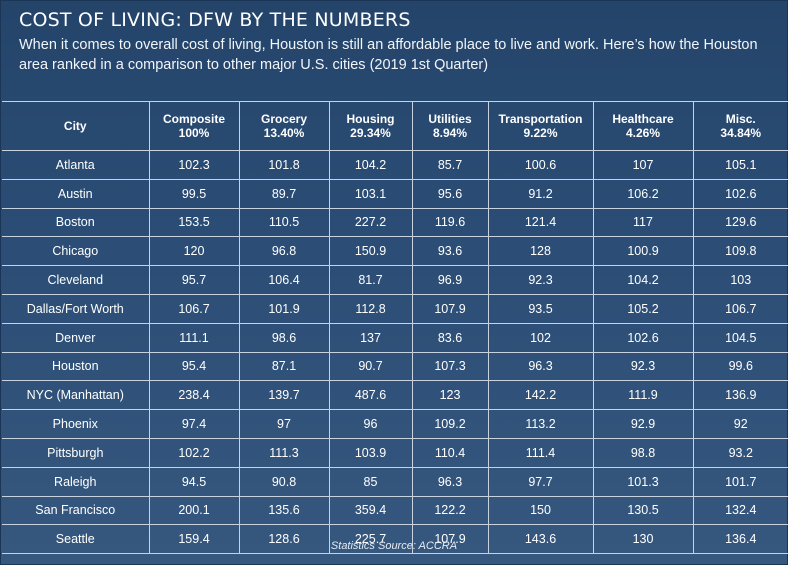  What do you see at coordinates (450, 308) in the screenshot?
I see `value-cell: 107.9` at bounding box center [450, 308].